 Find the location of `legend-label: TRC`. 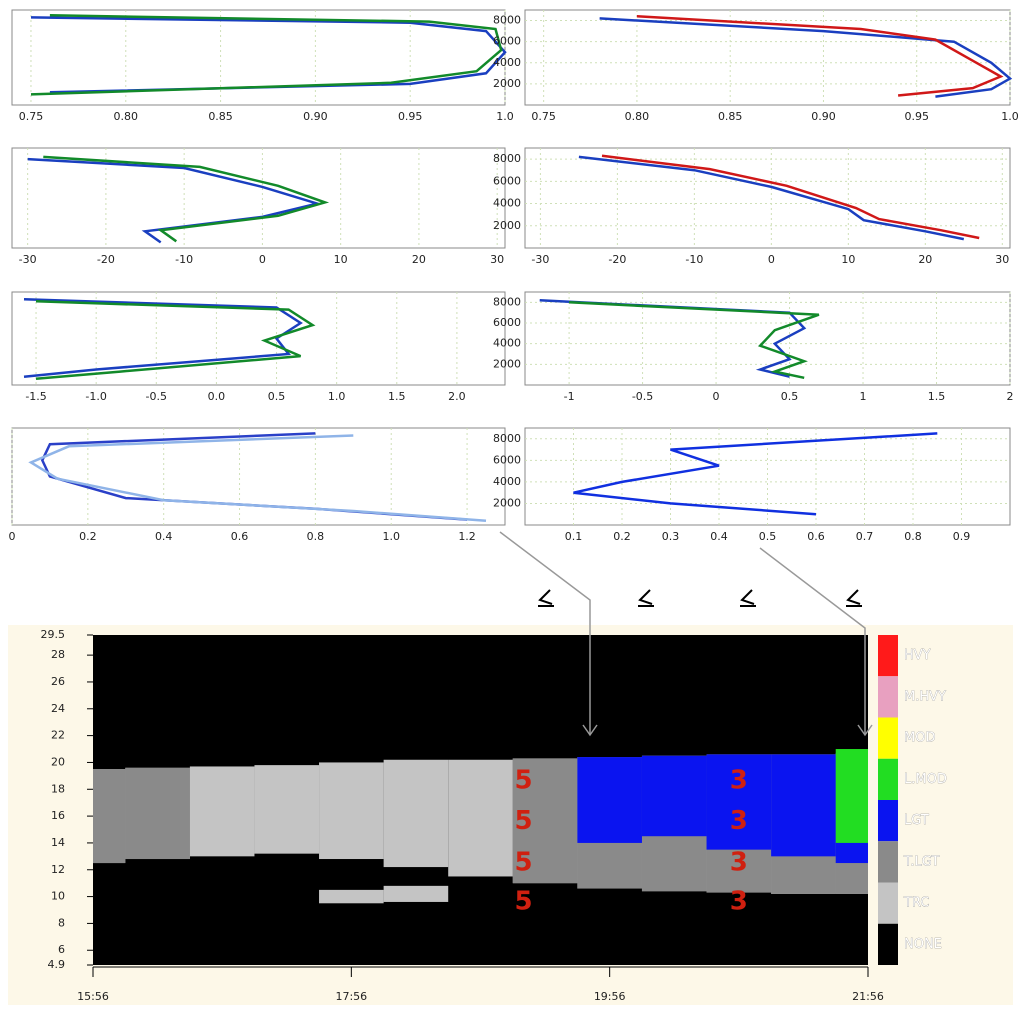

legend-label: TRC is located at coordinates (916, 903).